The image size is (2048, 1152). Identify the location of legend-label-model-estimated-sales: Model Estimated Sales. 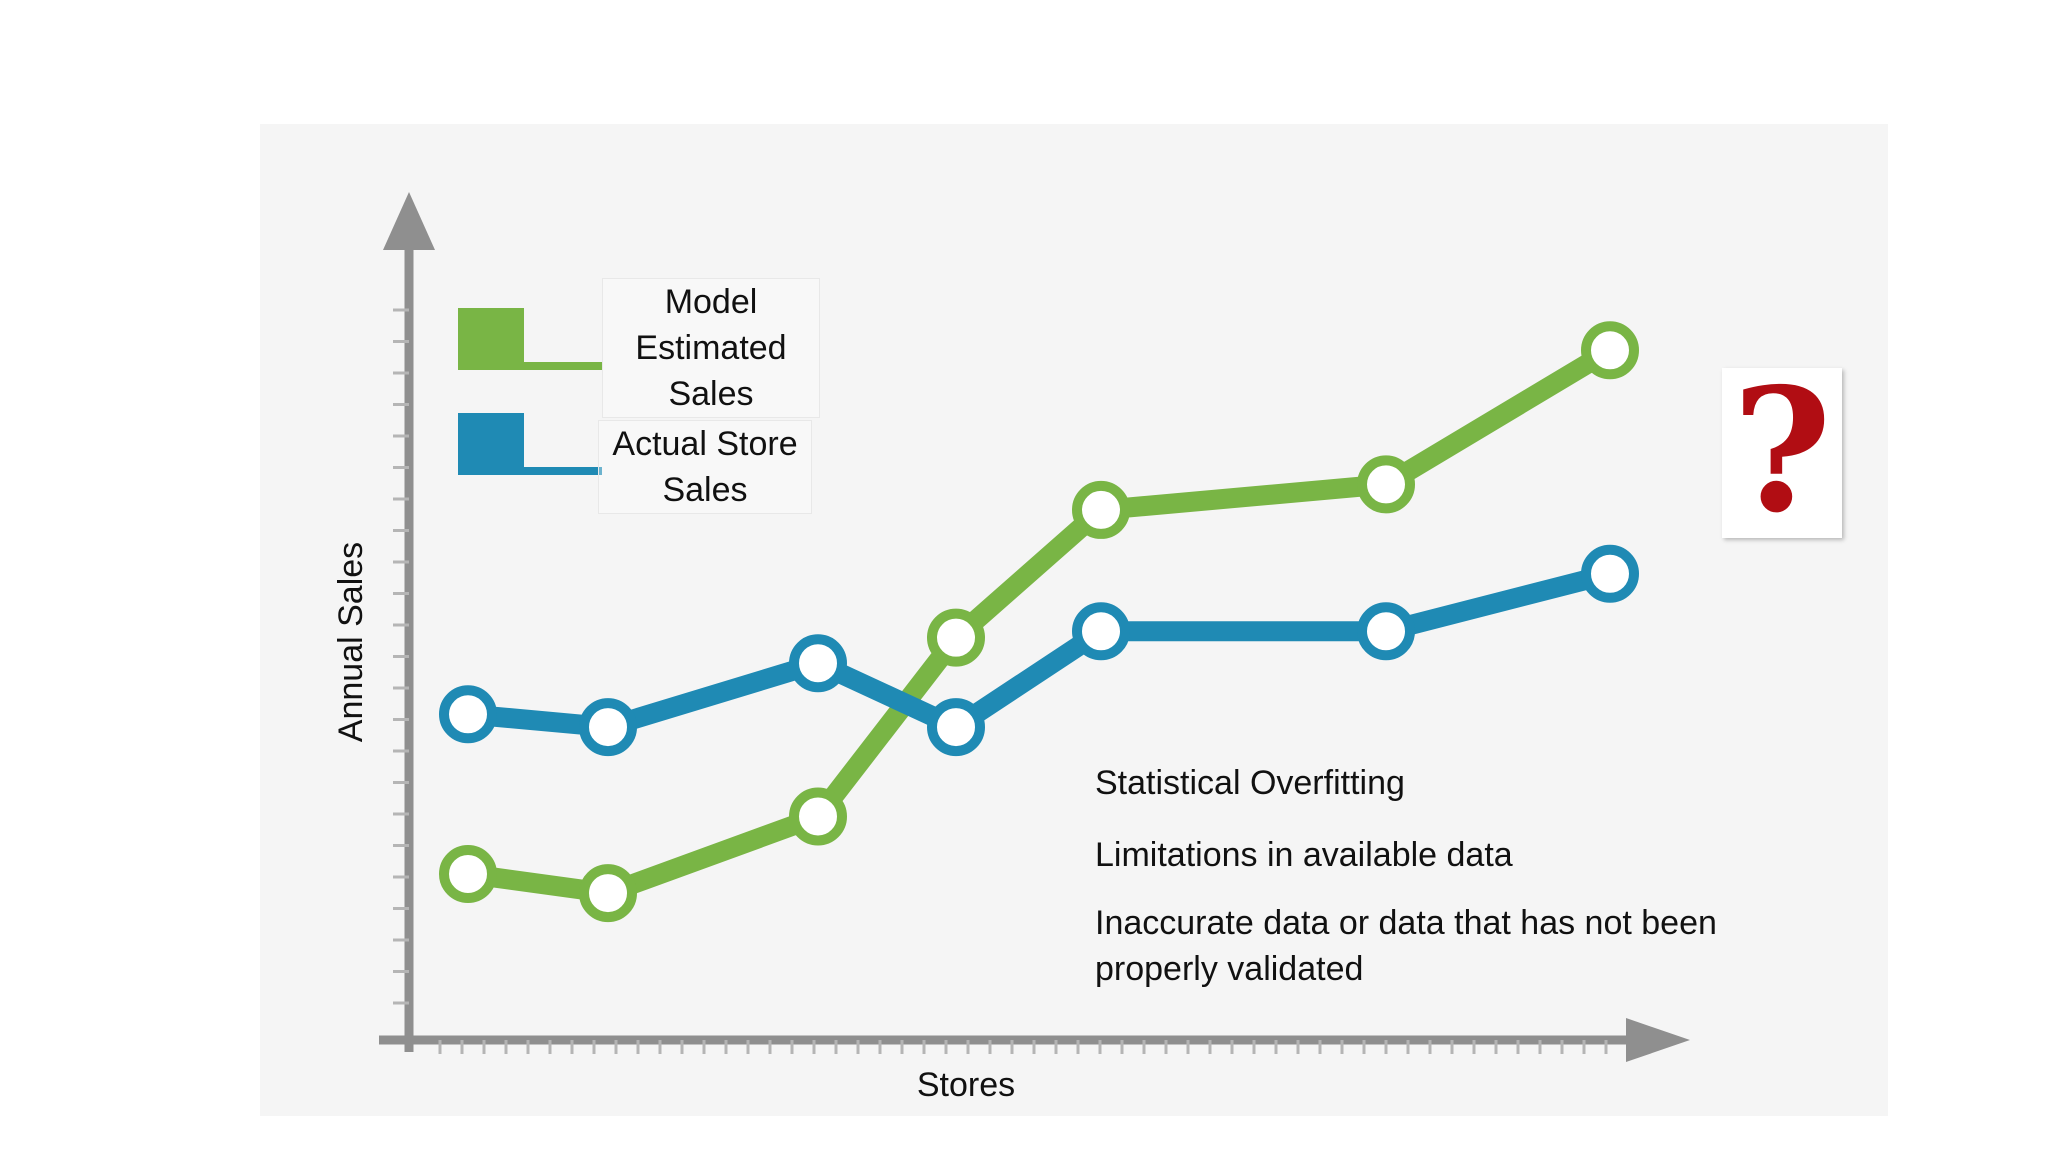
(711, 348).